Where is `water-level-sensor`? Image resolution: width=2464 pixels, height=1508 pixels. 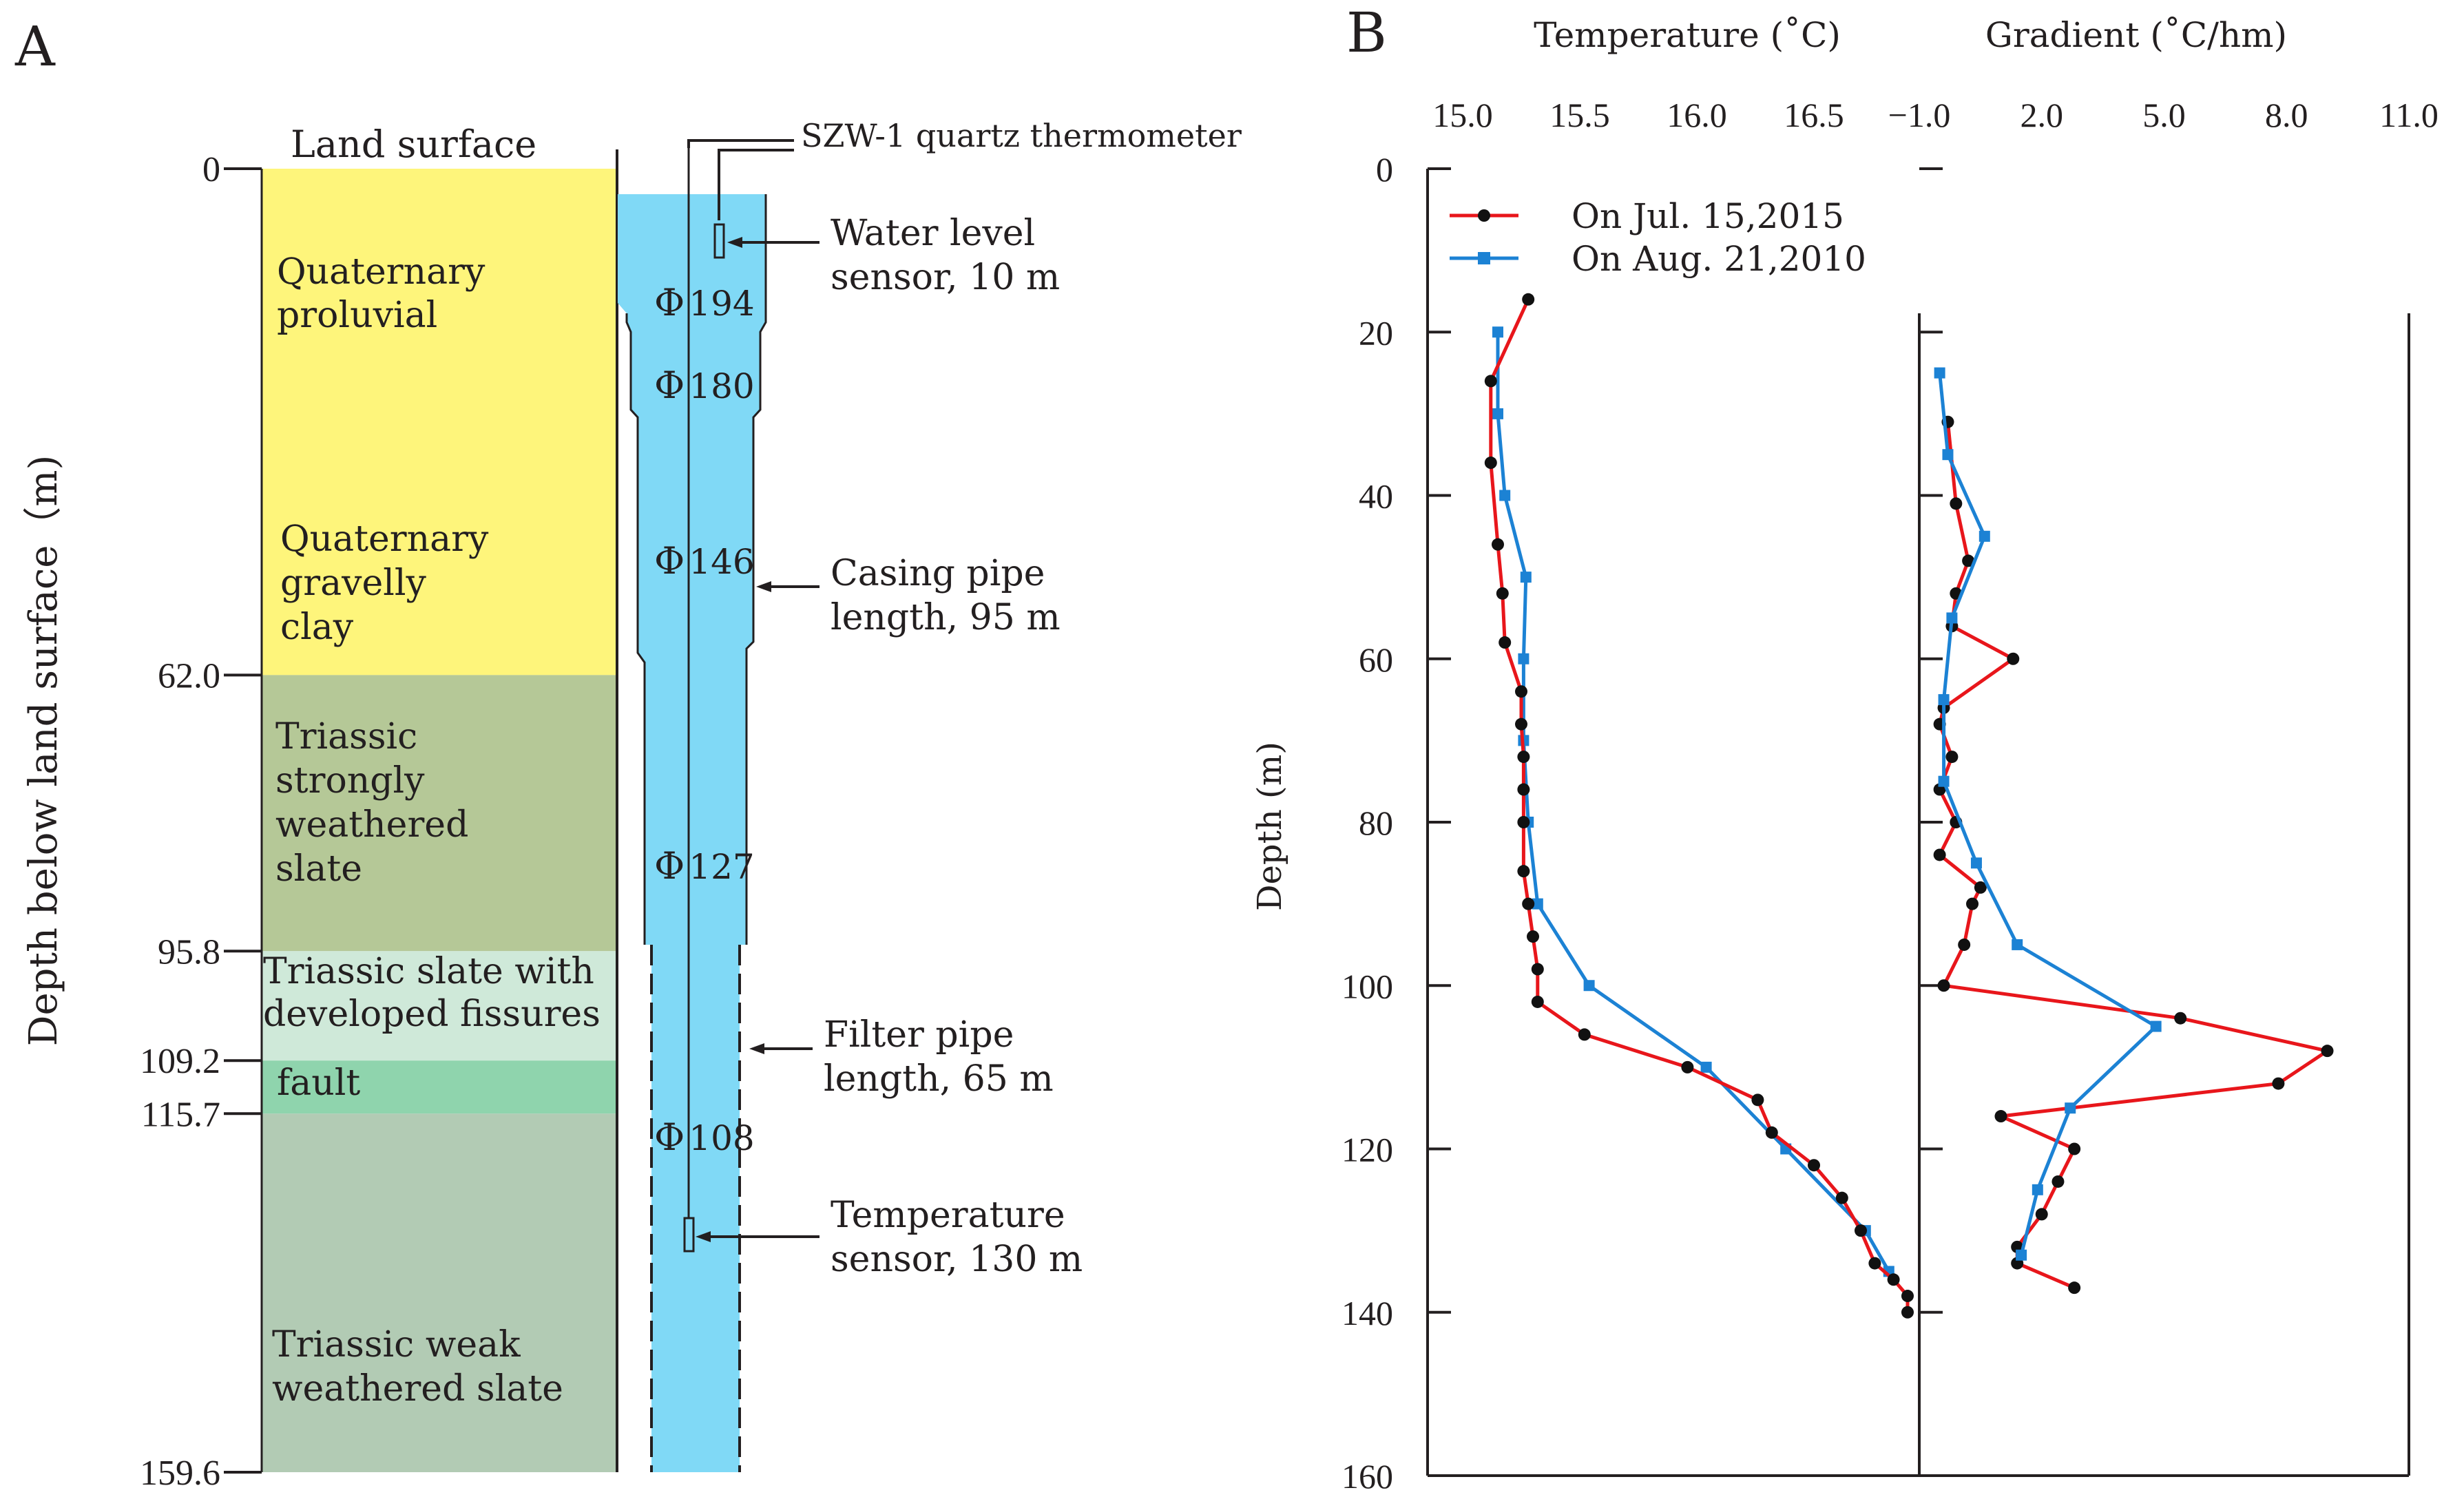 water-level-sensor is located at coordinates (719, 241).